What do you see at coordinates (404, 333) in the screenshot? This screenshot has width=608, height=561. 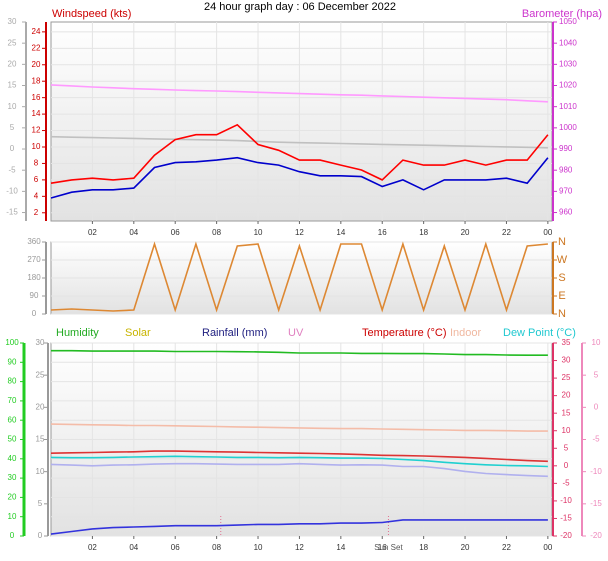 I see `axis-title: Temperature (°C)` at bounding box center [404, 333].